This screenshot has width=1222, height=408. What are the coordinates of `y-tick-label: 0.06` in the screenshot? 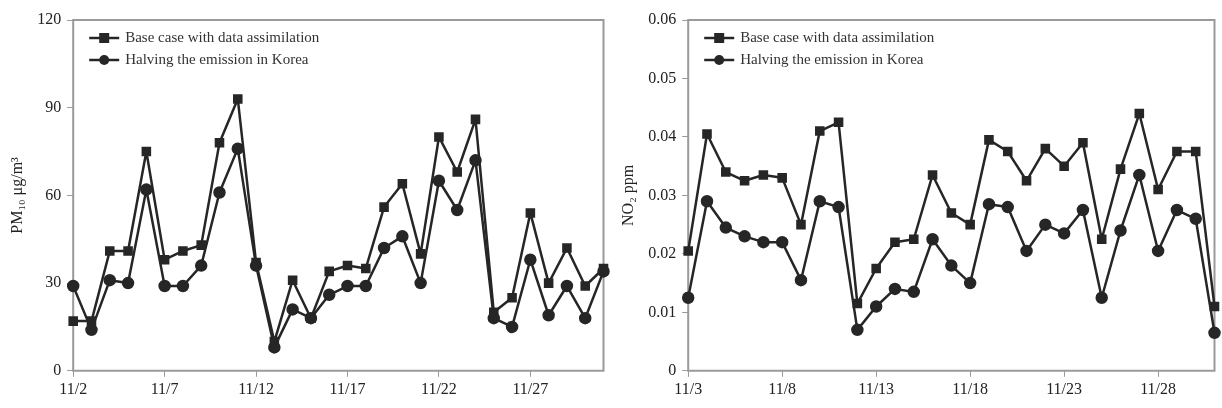 It's located at (662, 19).